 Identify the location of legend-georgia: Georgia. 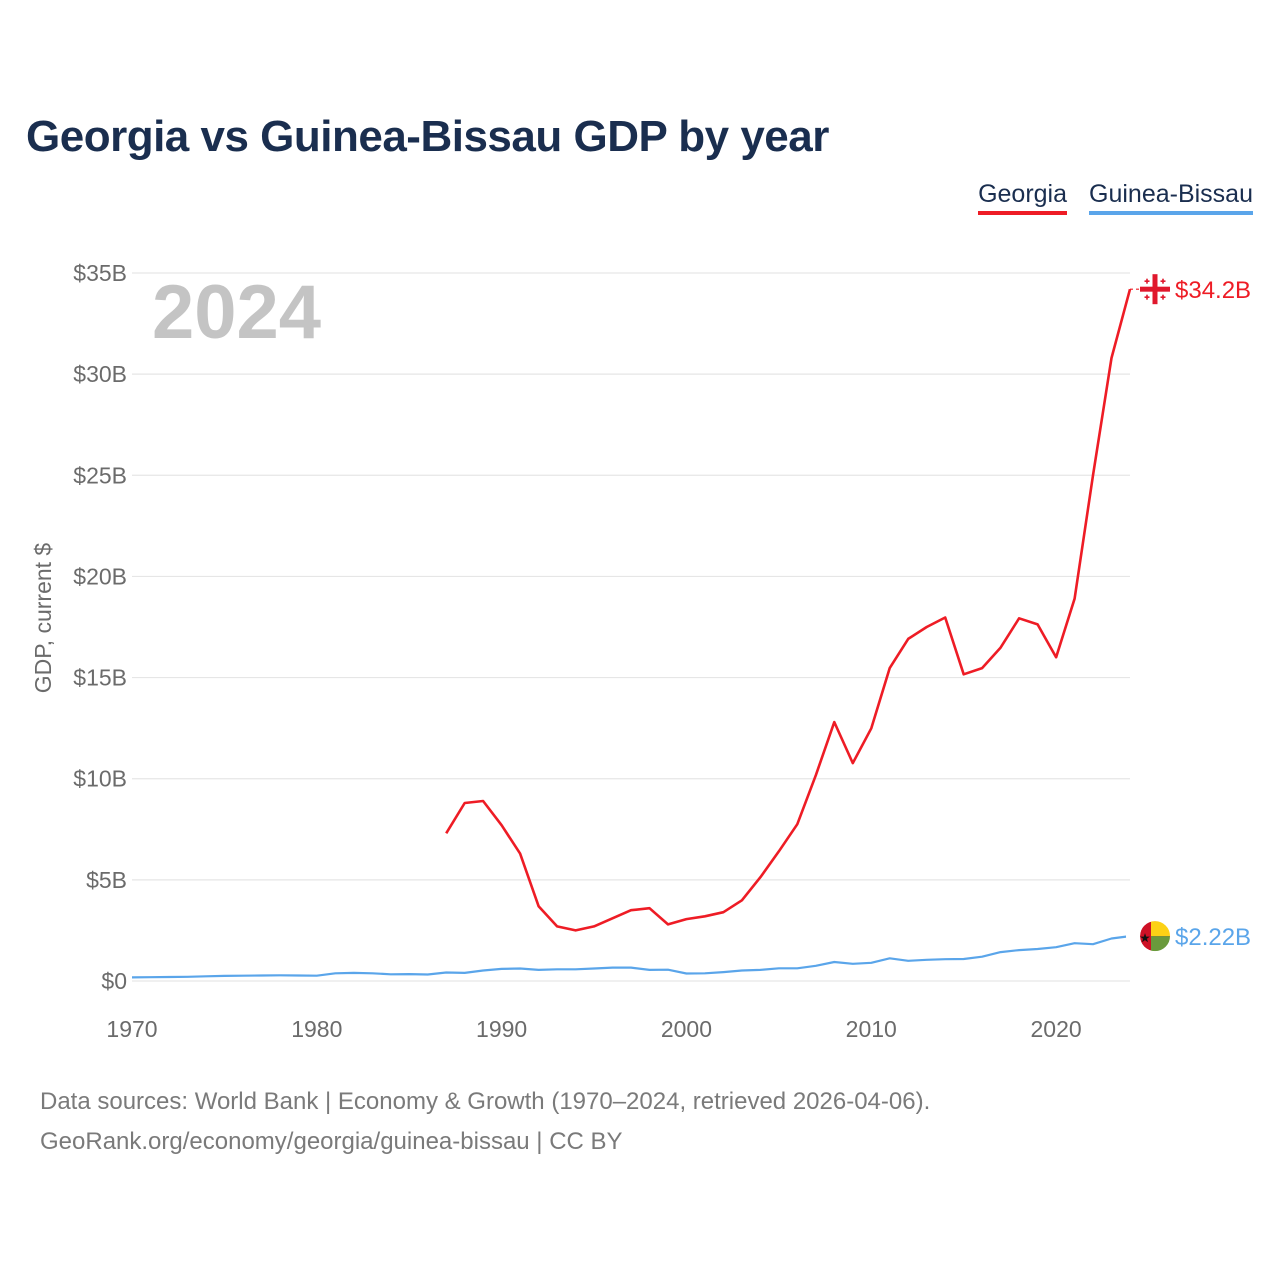
(1023, 197).